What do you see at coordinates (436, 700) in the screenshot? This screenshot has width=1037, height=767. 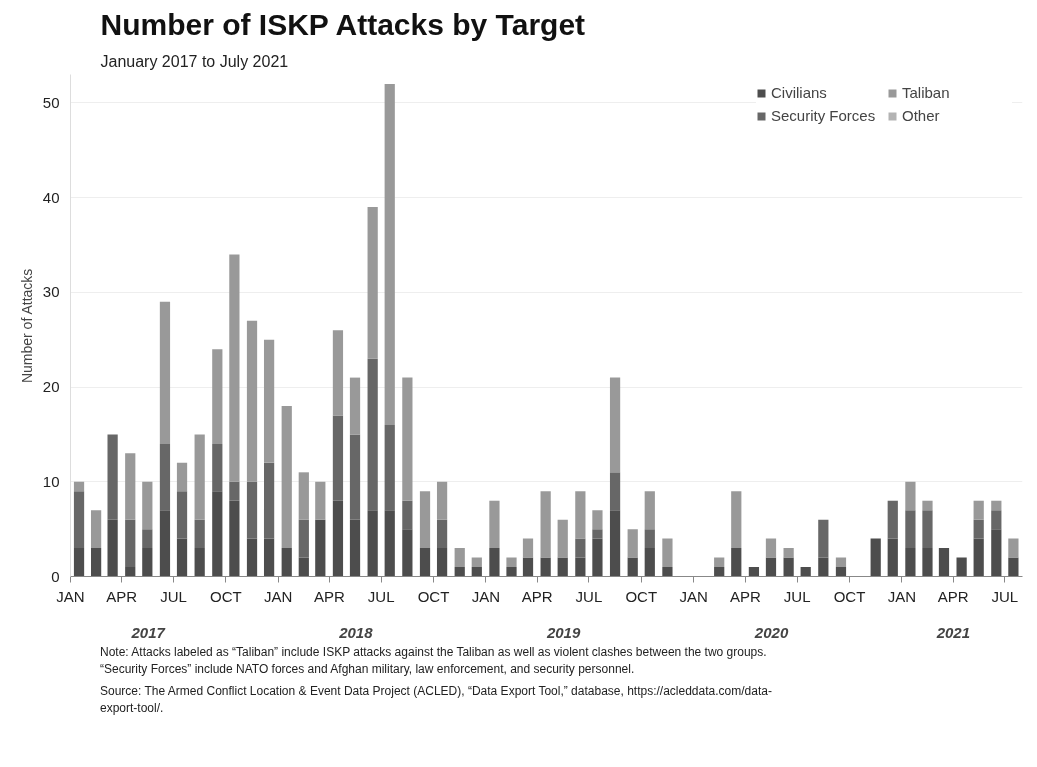 I see `source-note: Source: The Armed Conflict Location & Event Data Project (ACLED), “Data Export Tool,” database, https://acleddata.com/data-export-tool/.` at bounding box center [436, 700].